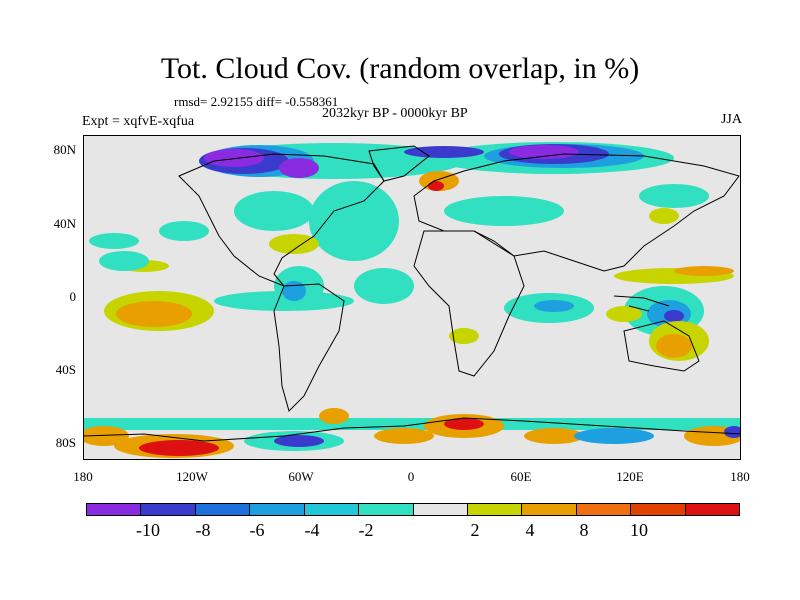  What do you see at coordinates (521, 476) in the screenshot?
I see `x-tick-label: 60E` at bounding box center [521, 476].